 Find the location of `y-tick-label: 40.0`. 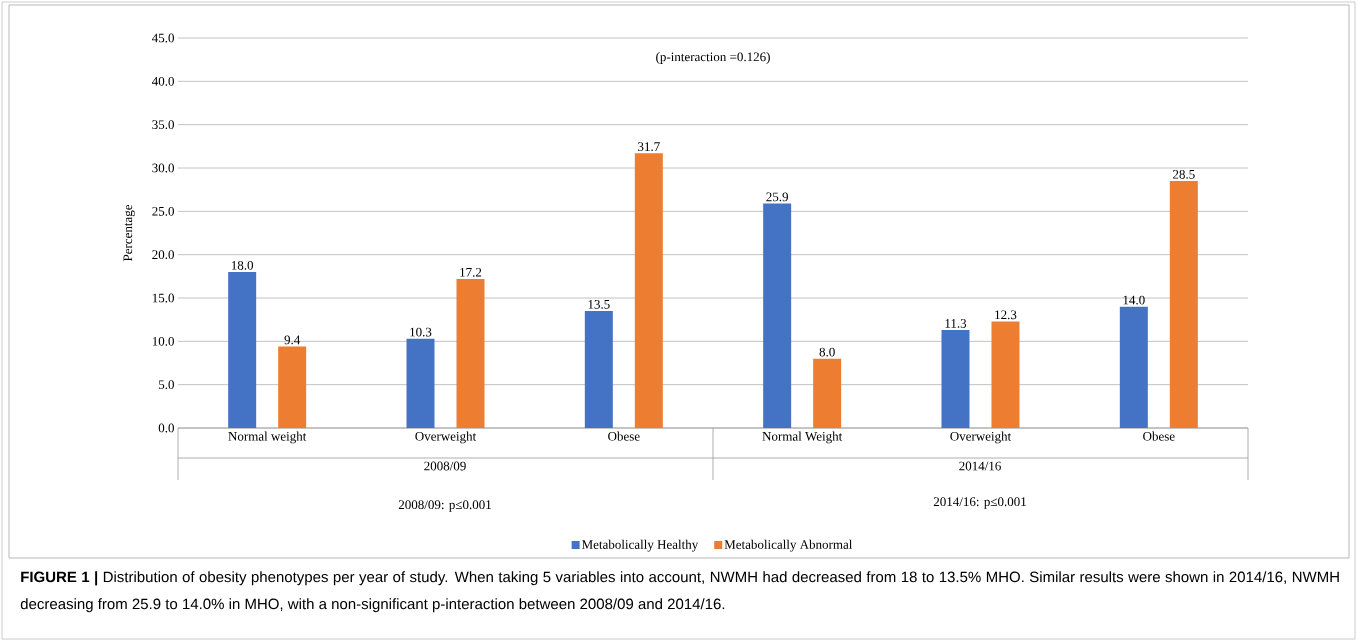

y-tick-label: 40.0 is located at coordinates (162, 81).